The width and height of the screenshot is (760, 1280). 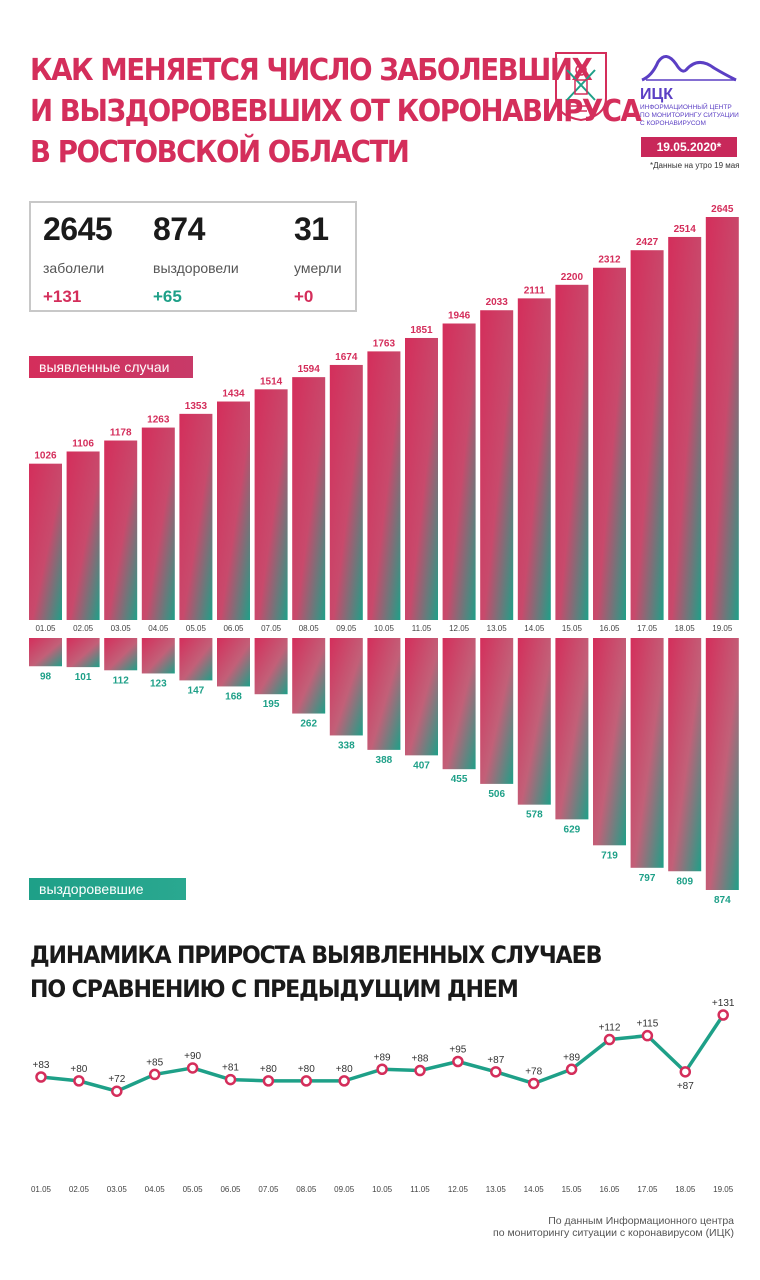 I want to click on cases-bar-label: 2645, so click(x=722, y=209).